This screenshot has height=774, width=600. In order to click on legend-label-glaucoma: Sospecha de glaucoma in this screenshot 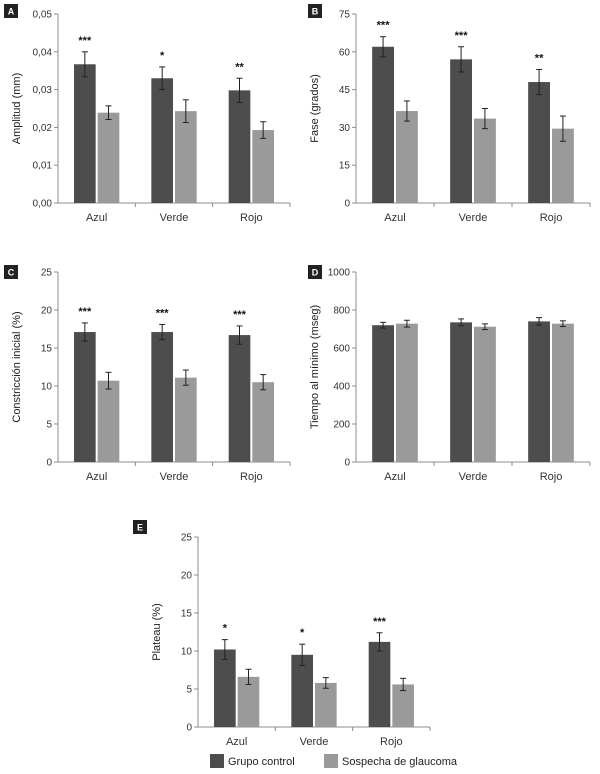, I will do `click(400, 762)`.